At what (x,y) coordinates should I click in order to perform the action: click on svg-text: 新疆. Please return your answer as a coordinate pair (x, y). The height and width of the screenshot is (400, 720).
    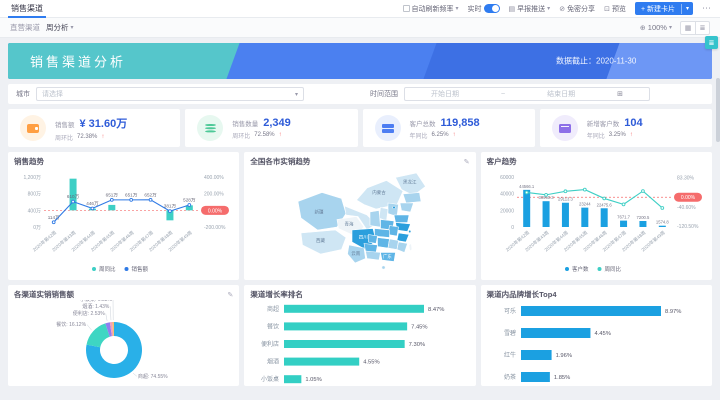
    Looking at the image, I should click on (319, 212).